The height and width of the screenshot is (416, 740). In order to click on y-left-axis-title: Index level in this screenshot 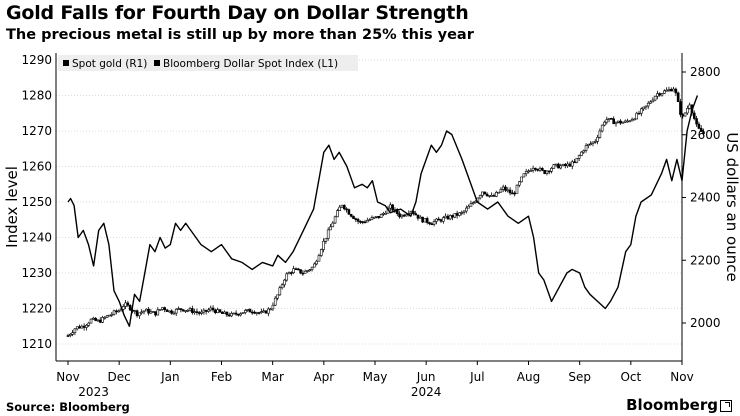, I will do `click(12, 207)`.